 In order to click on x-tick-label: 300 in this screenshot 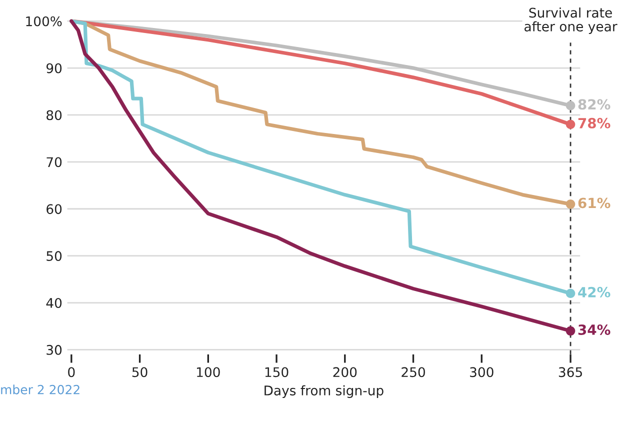, I will do `click(482, 372)`.